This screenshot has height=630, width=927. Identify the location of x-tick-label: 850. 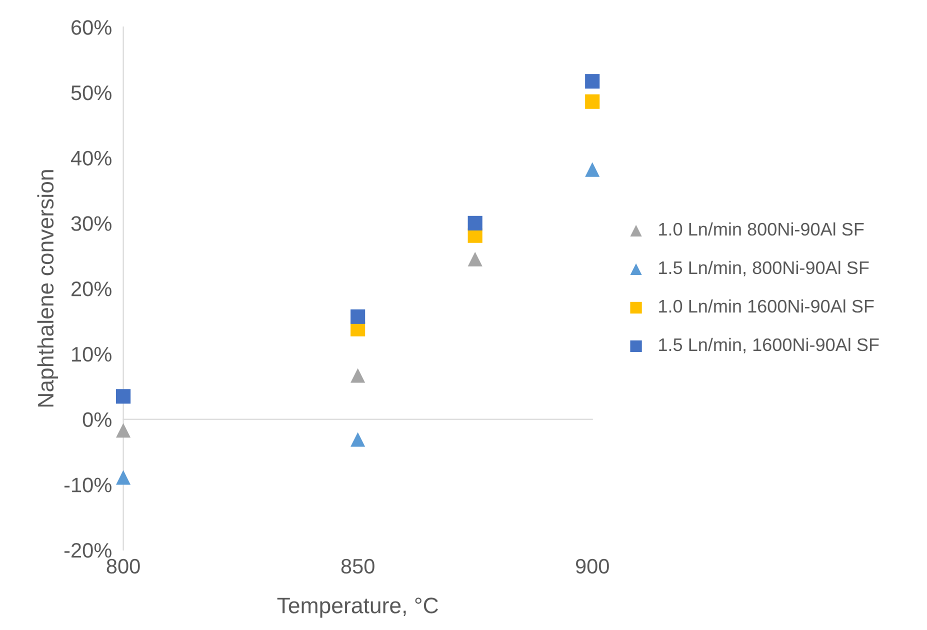
(357, 566).